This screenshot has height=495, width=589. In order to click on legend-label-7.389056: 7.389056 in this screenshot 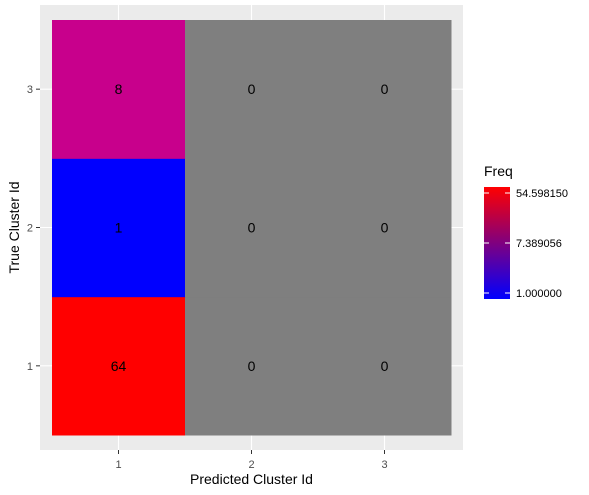, I will do `click(539, 244)`.